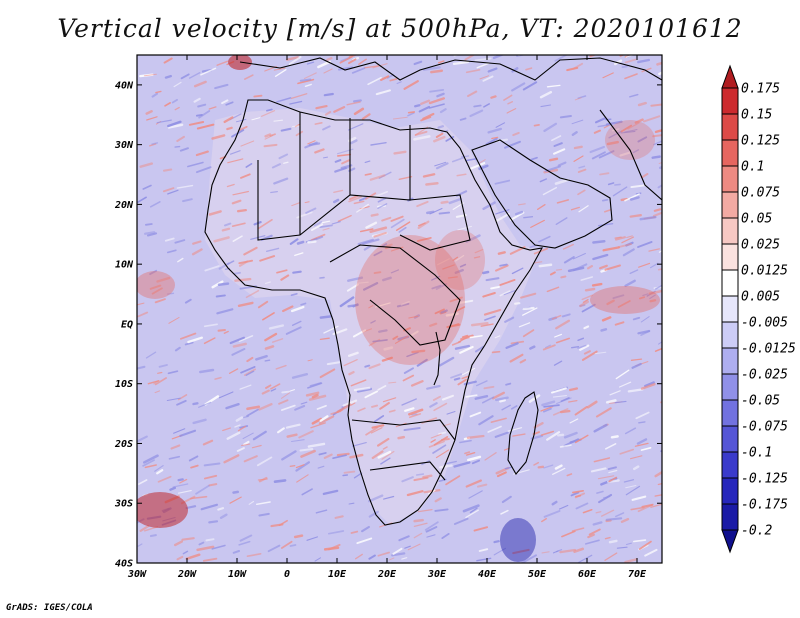  Describe the element at coordinates (518, 540) in the screenshot. I see `downdraft-south-indian` at that location.